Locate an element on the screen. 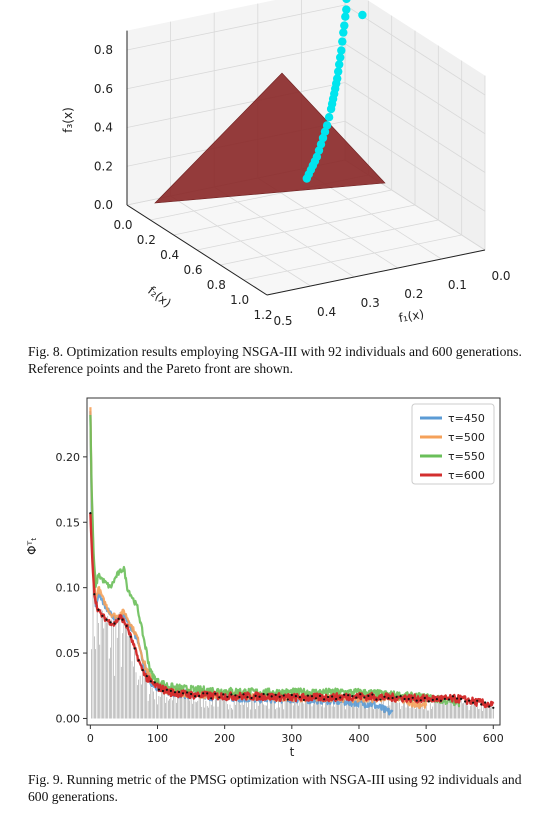 This screenshot has width=545, height=814. f2-axis-label: f₂(x) is located at coordinates (159, 296).